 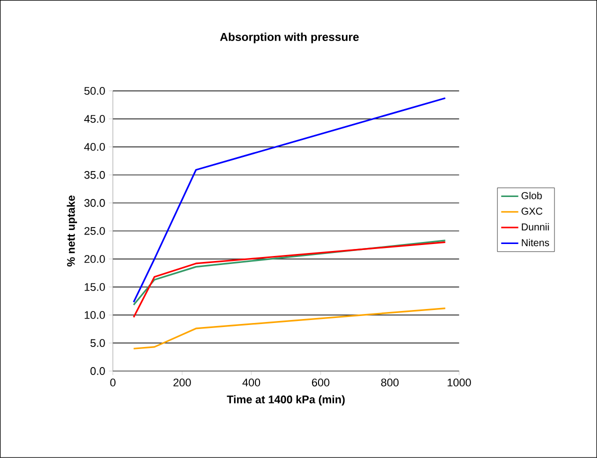 What do you see at coordinates (532, 211) in the screenshot?
I see `legend-label: GXC` at bounding box center [532, 211].